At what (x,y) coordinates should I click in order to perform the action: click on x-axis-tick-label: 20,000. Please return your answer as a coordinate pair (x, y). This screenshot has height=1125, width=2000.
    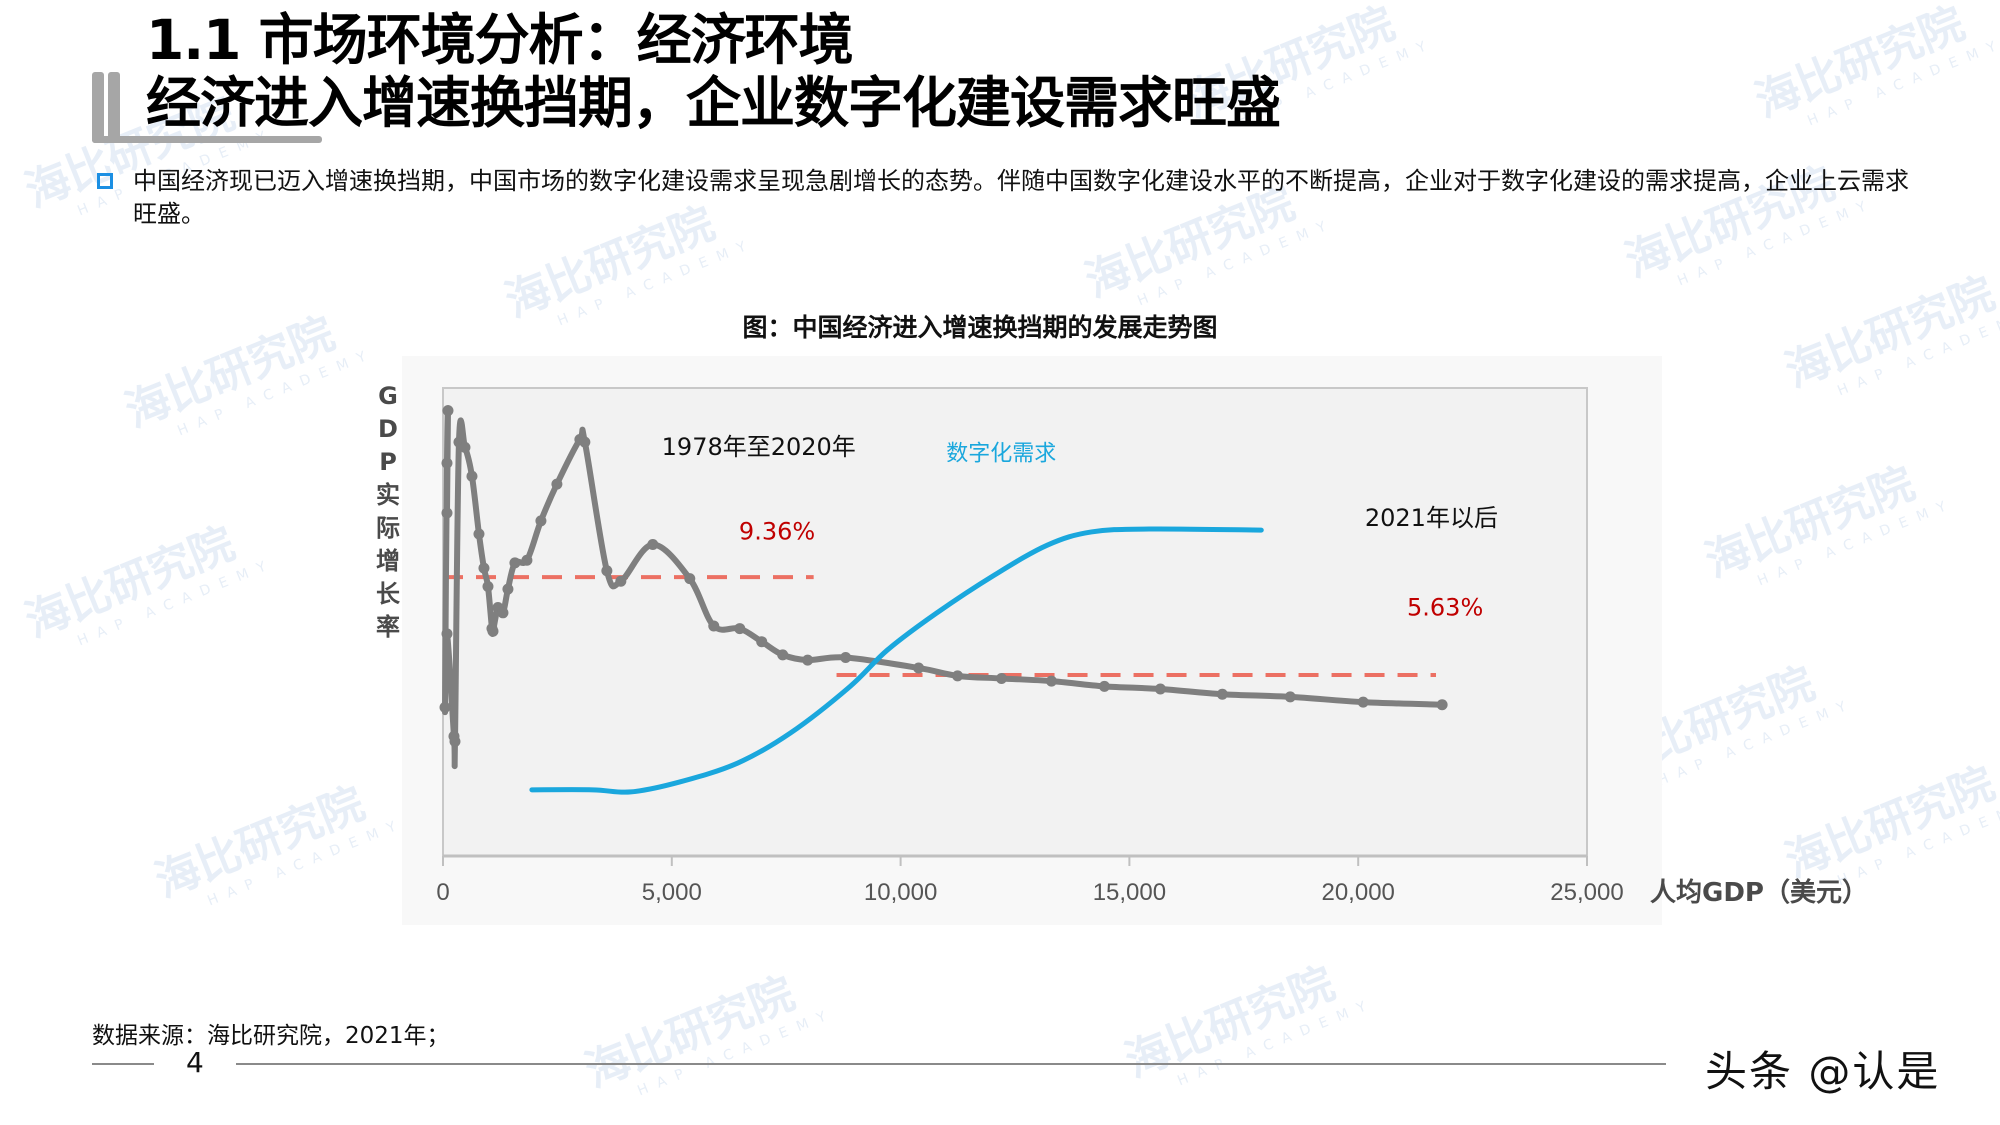
    Looking at the image, I should click on (1357, 892).